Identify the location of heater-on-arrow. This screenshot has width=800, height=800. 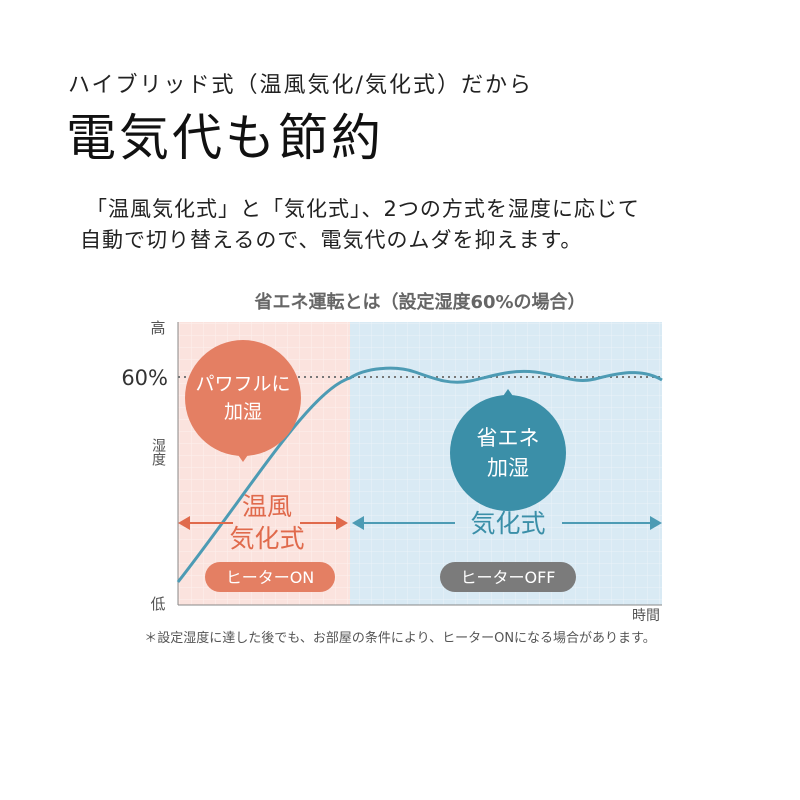
(263, 523).